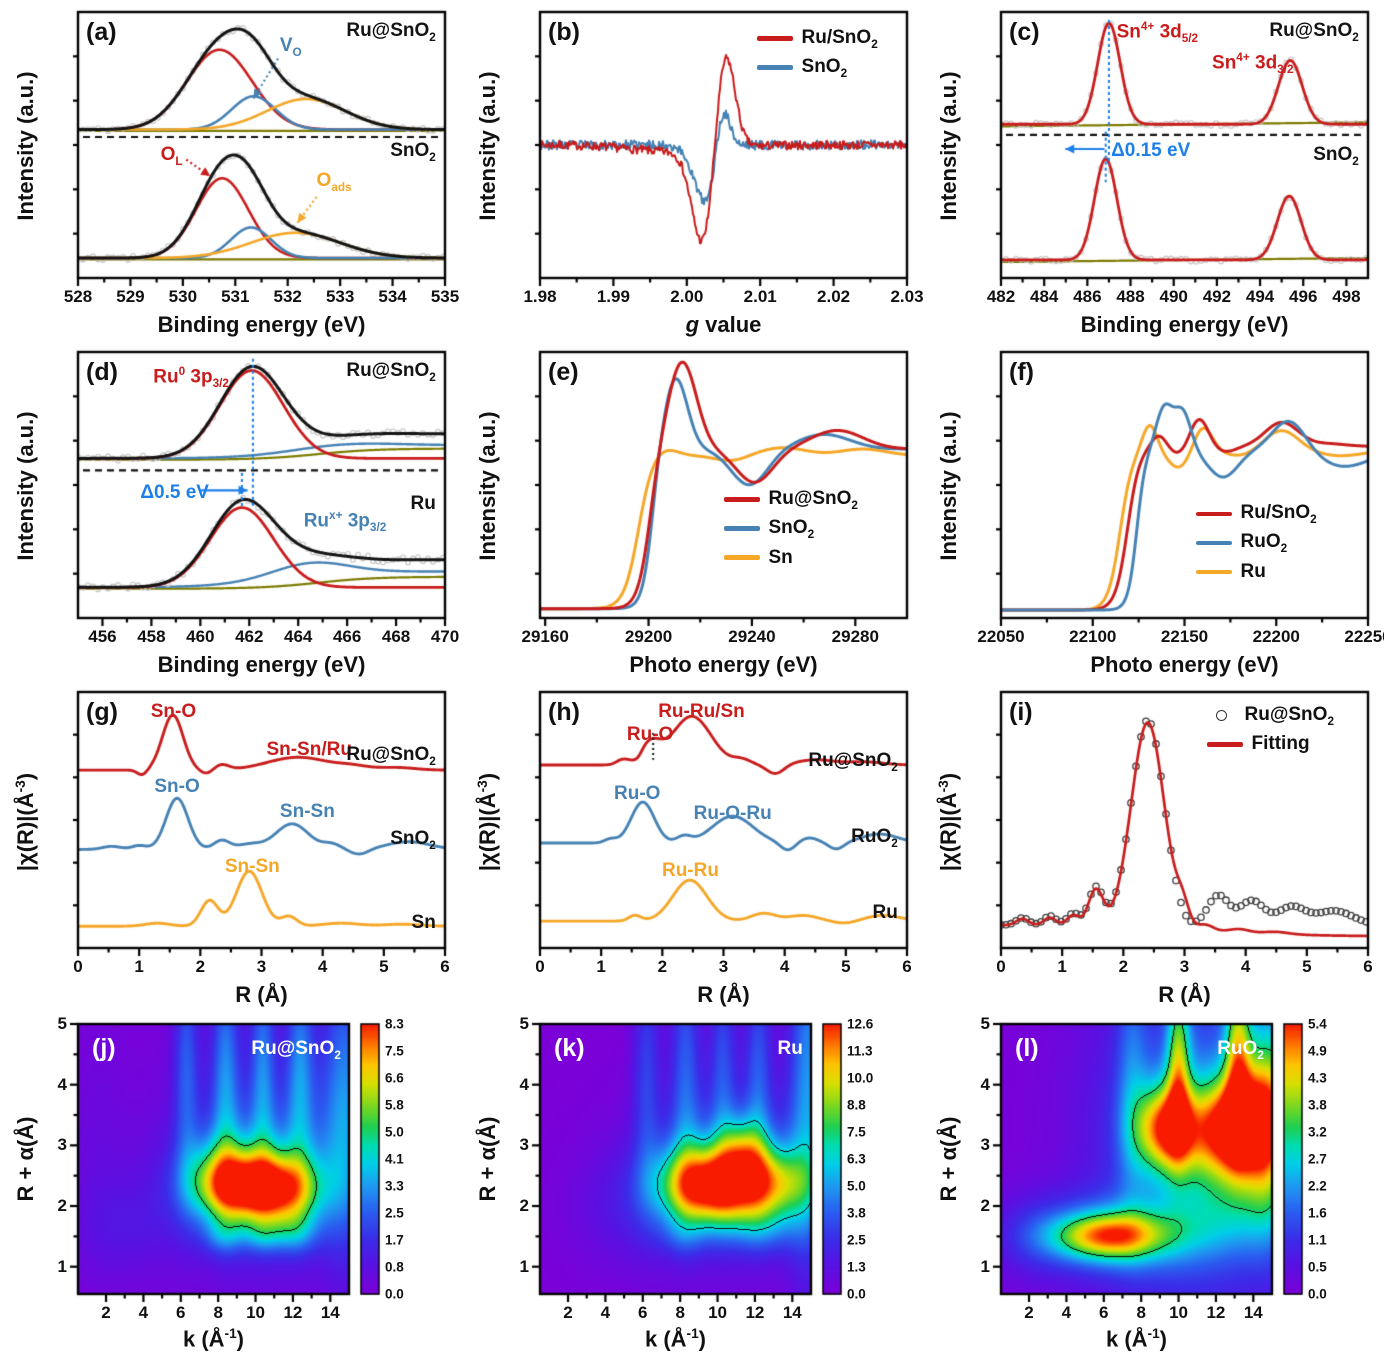 This screenshot has height=1356, width=1384. I want to click on panel-letter-j: (j), so click(104, 1048).